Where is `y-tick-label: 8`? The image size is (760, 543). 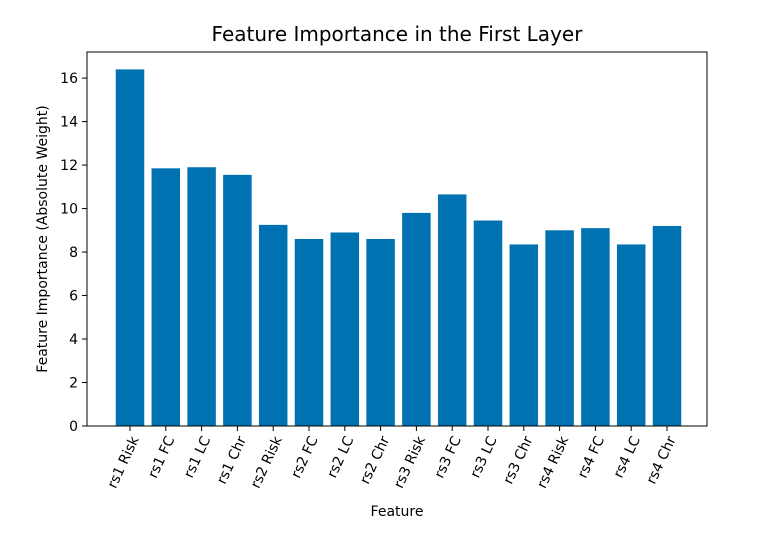 y-tick-label: 8 is located at coordinates (73, 253).